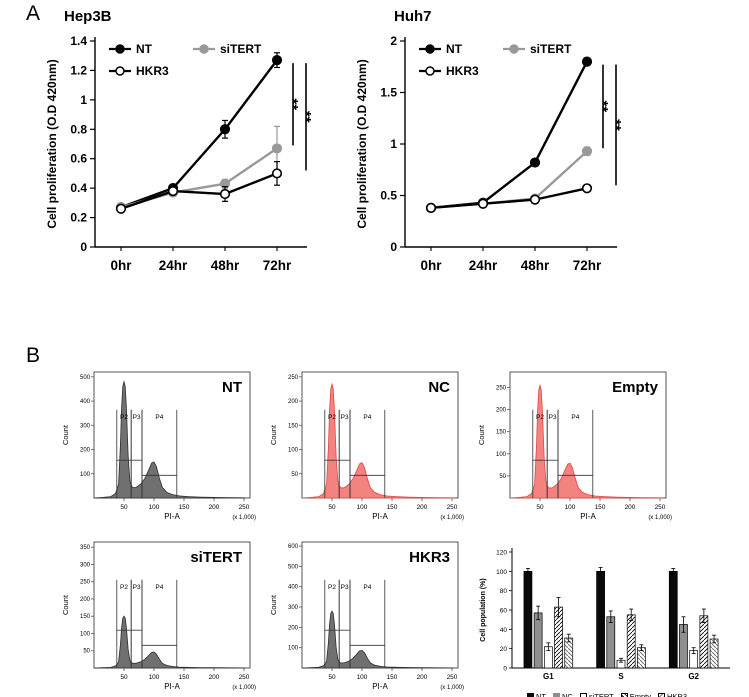 The width and height of the screenshot is (749, 697). I want to click on svg-text: 350, so click(85, 548).